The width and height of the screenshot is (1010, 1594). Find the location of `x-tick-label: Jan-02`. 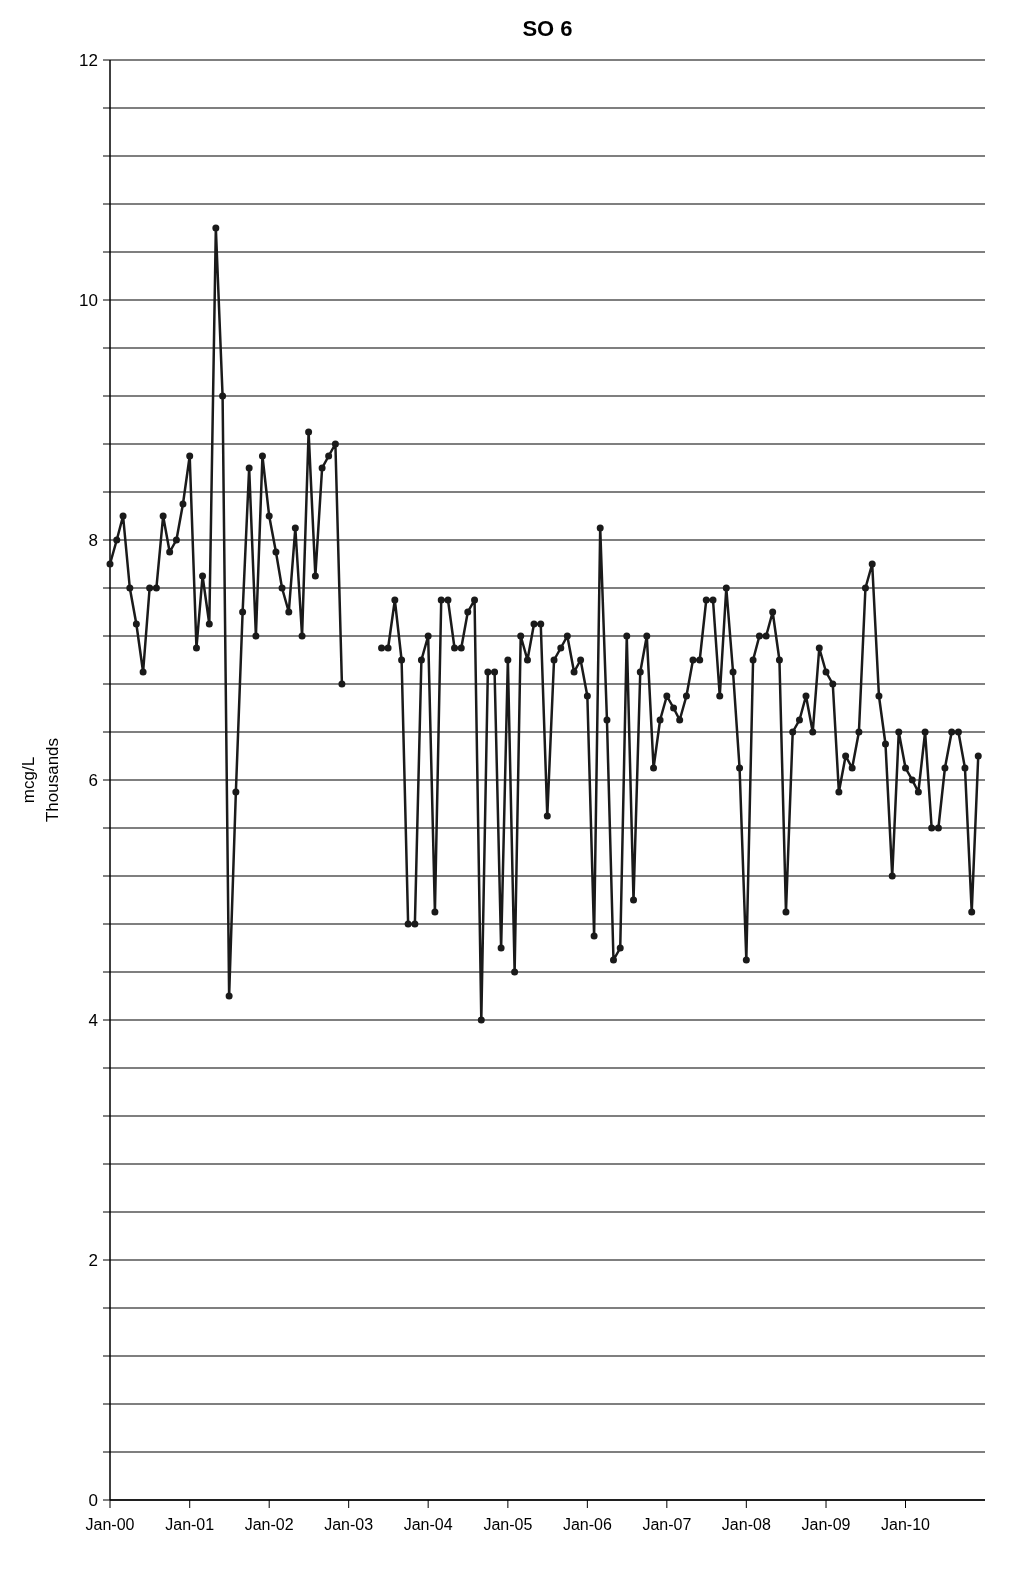

x-tick-label: Jan-02 is located at coordinates (269, 1524).